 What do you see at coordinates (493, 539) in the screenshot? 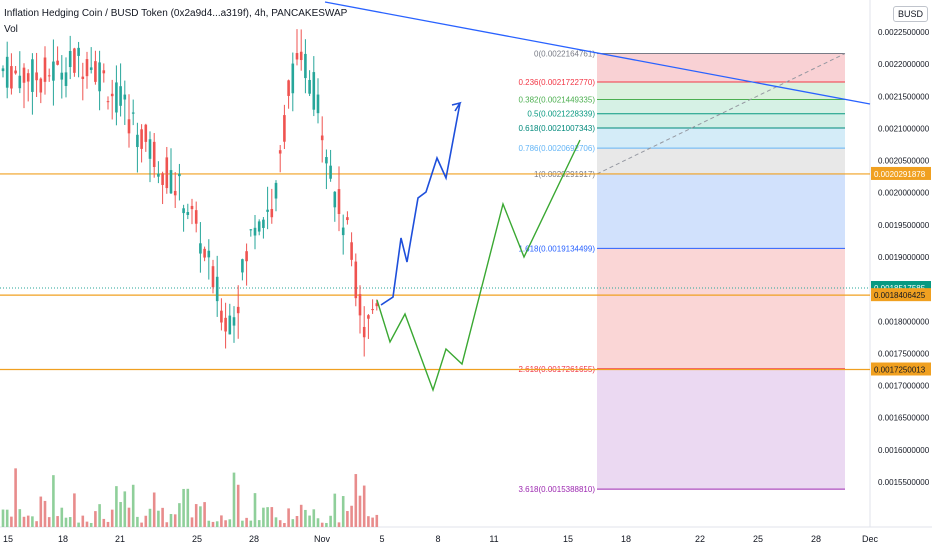
I see `time-tick-label: 11` at bounding box center [493, 539].